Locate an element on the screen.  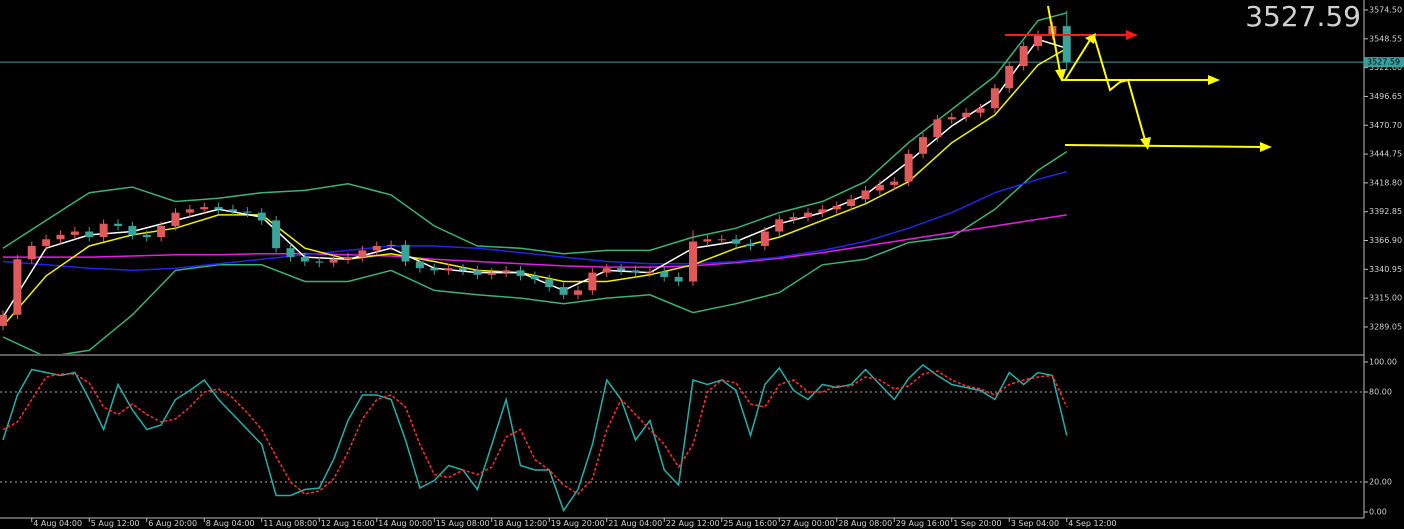
y-tick-label: 3548.55 is located at coordinates (1385, 38).